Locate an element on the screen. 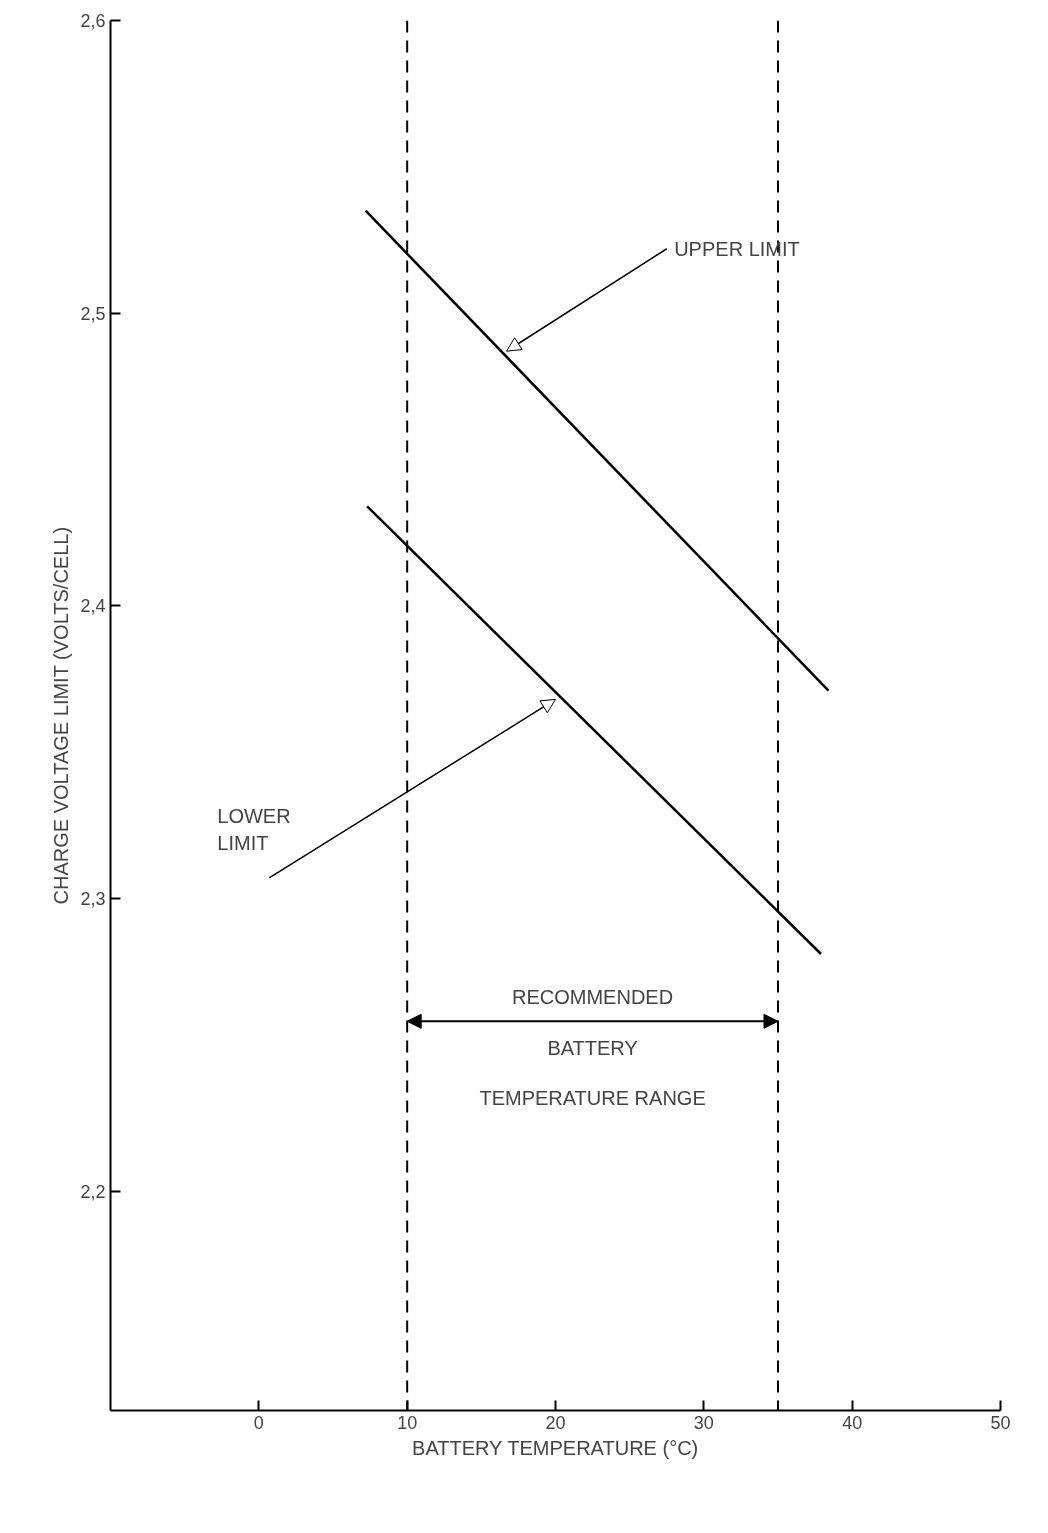  x-tick-label: 10 is located at coordinates (407, 1422).